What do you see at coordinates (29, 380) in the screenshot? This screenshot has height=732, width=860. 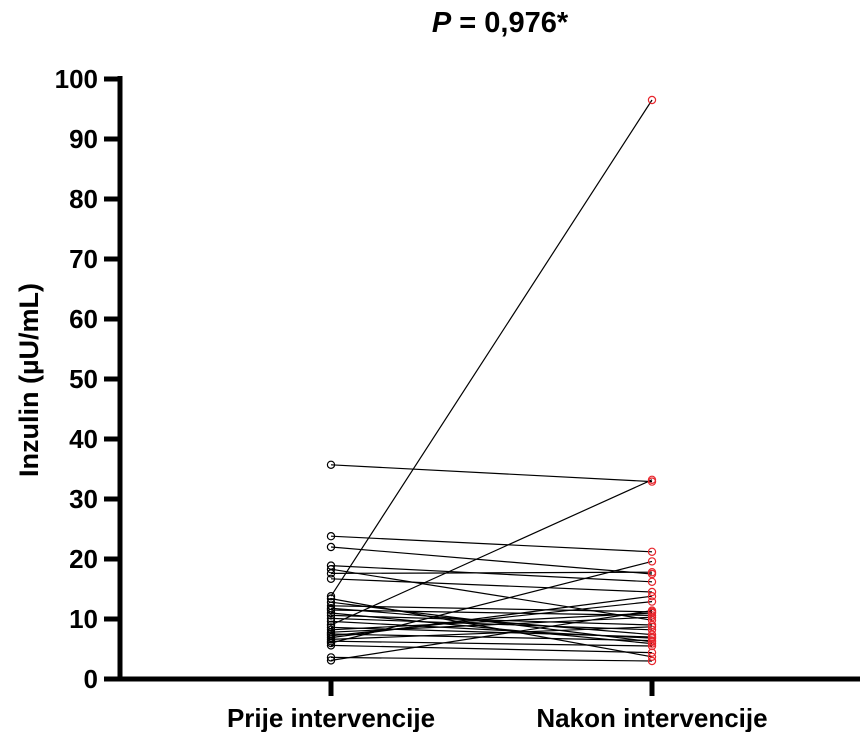 I see `y-axis-label: Inzulin (µU/mL)` at bounding box center [29, 380].